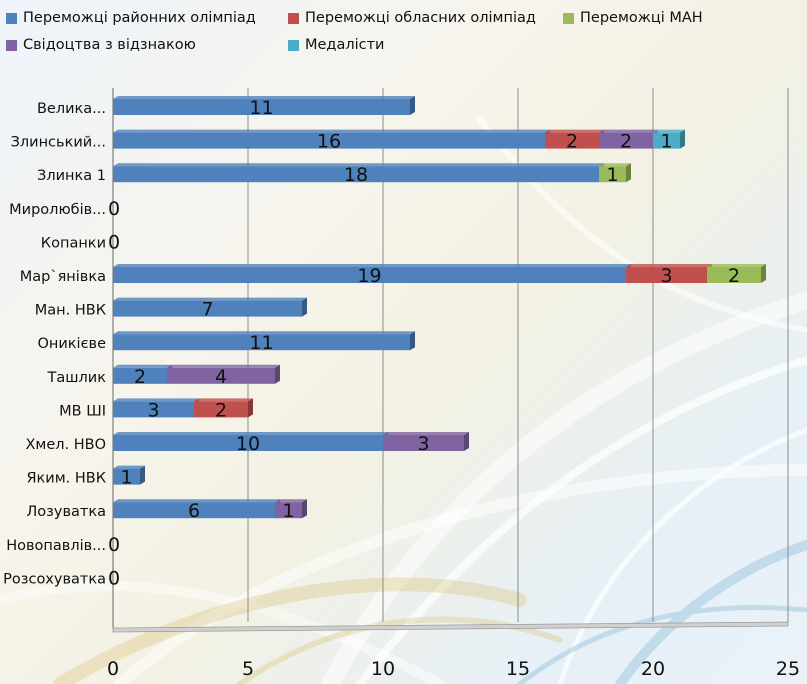 The height and width of the screenshot is (684, 807). What do you see at coordinates (139, 18) in the screenshot?
I see `legend-label-district: Переможці районних олімпіад` at bounding box center [139, 18].